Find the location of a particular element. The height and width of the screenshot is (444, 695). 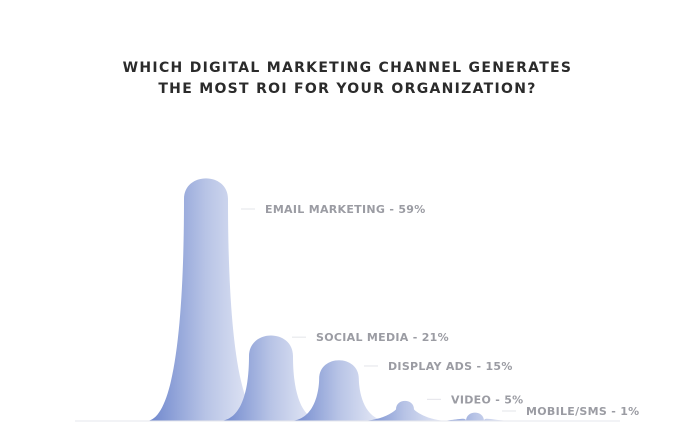

data-label: MOBILE/SMS - 1% is located at coordinates (583, 411).